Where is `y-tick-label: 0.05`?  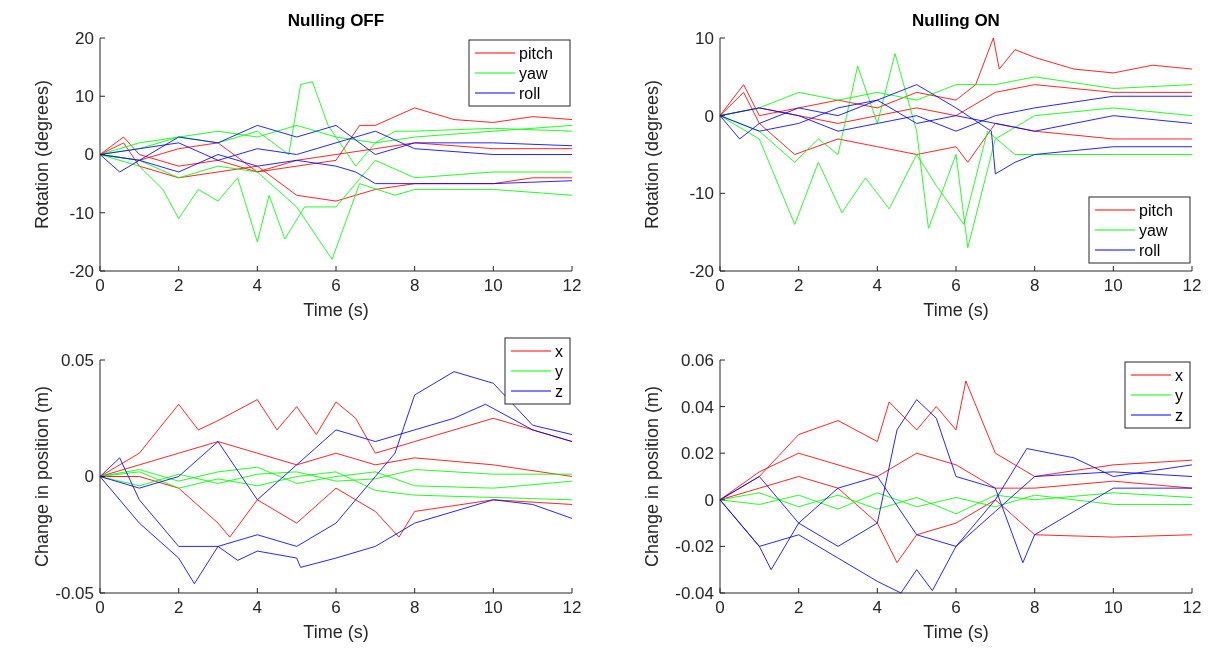
y-tick-label: 0.05 is located at coordinates (77, 360).